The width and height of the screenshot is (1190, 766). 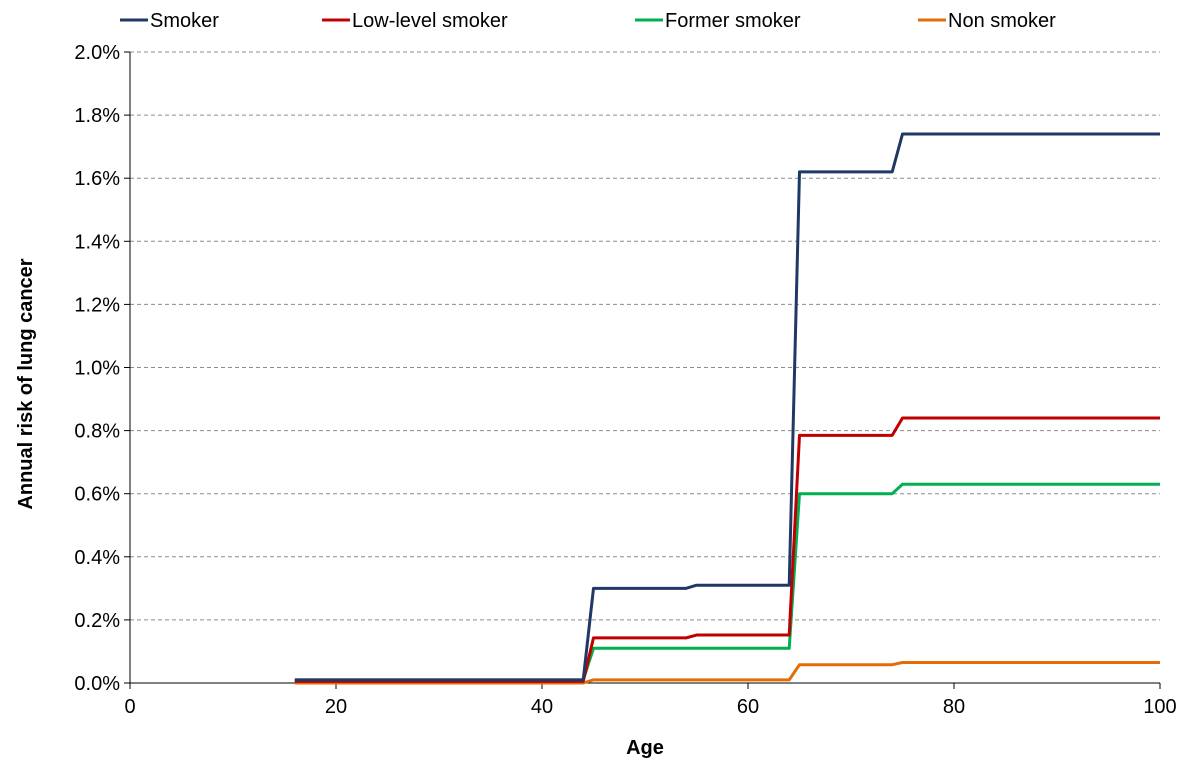 I want to click on y-tick-label: 0.8%, so click(x=97, y=432).